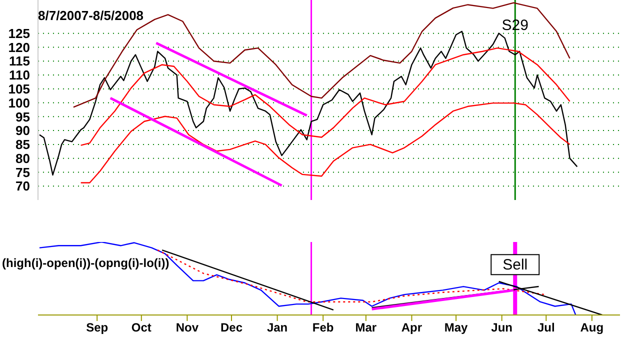 The height and width of the screenshot is (337, 622). Describe the element at coordinates (456, 327) in the screenshot. I see `x-tick-label: May` at that location.